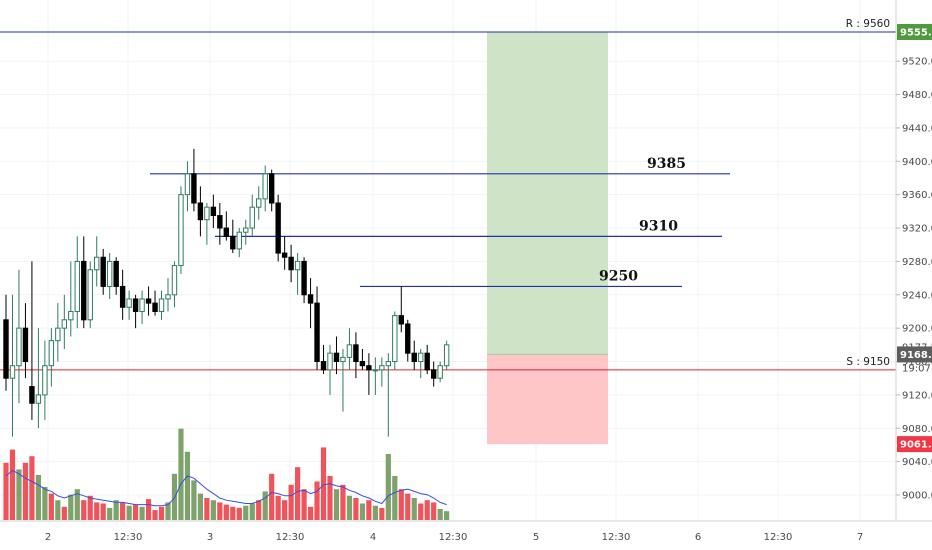  What do you see at coordinates (210, 537) in the screenshot?
I see `time-tick-label: 3` at bounding box center [210, 537].